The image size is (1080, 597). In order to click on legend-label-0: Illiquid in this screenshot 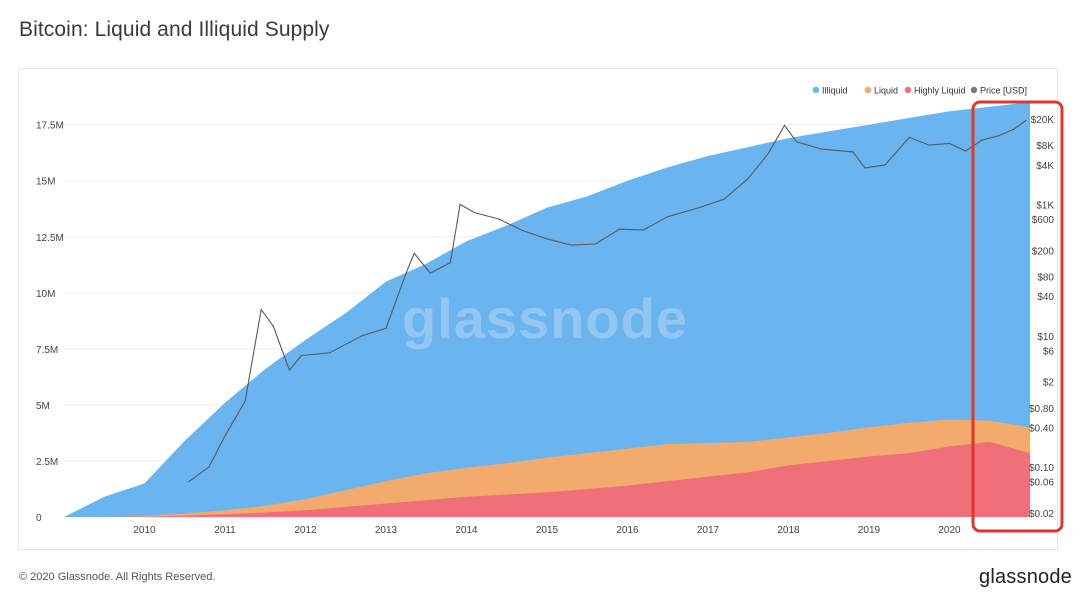, I will do `click(835, 91)`.